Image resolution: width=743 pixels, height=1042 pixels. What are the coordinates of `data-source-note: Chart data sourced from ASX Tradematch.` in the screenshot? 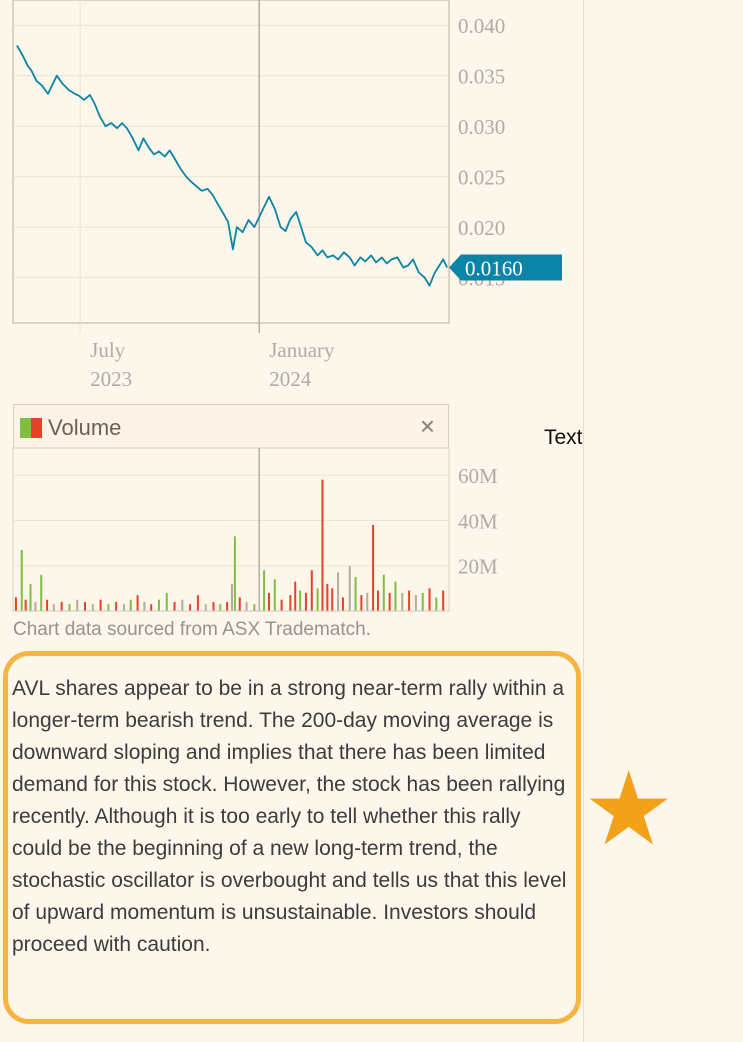 It's located at (192, 629).